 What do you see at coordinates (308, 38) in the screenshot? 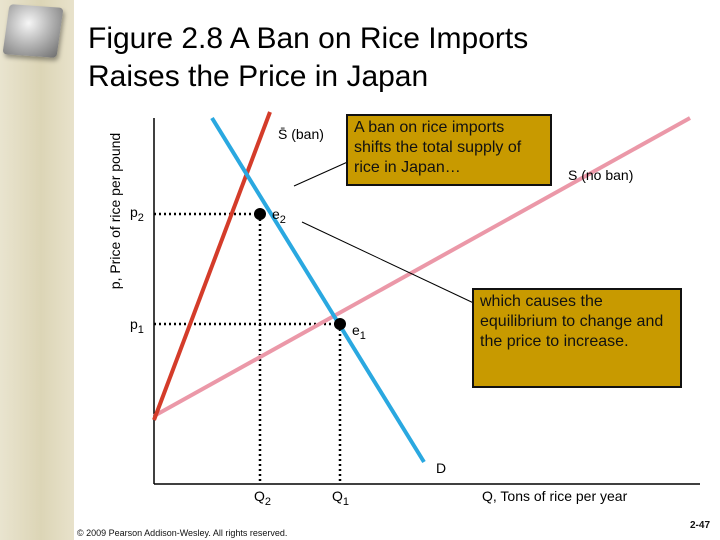
I see `title-line-1: Figure 2.8 A Ban on Rice Imports` at bounding box center [308, 38].